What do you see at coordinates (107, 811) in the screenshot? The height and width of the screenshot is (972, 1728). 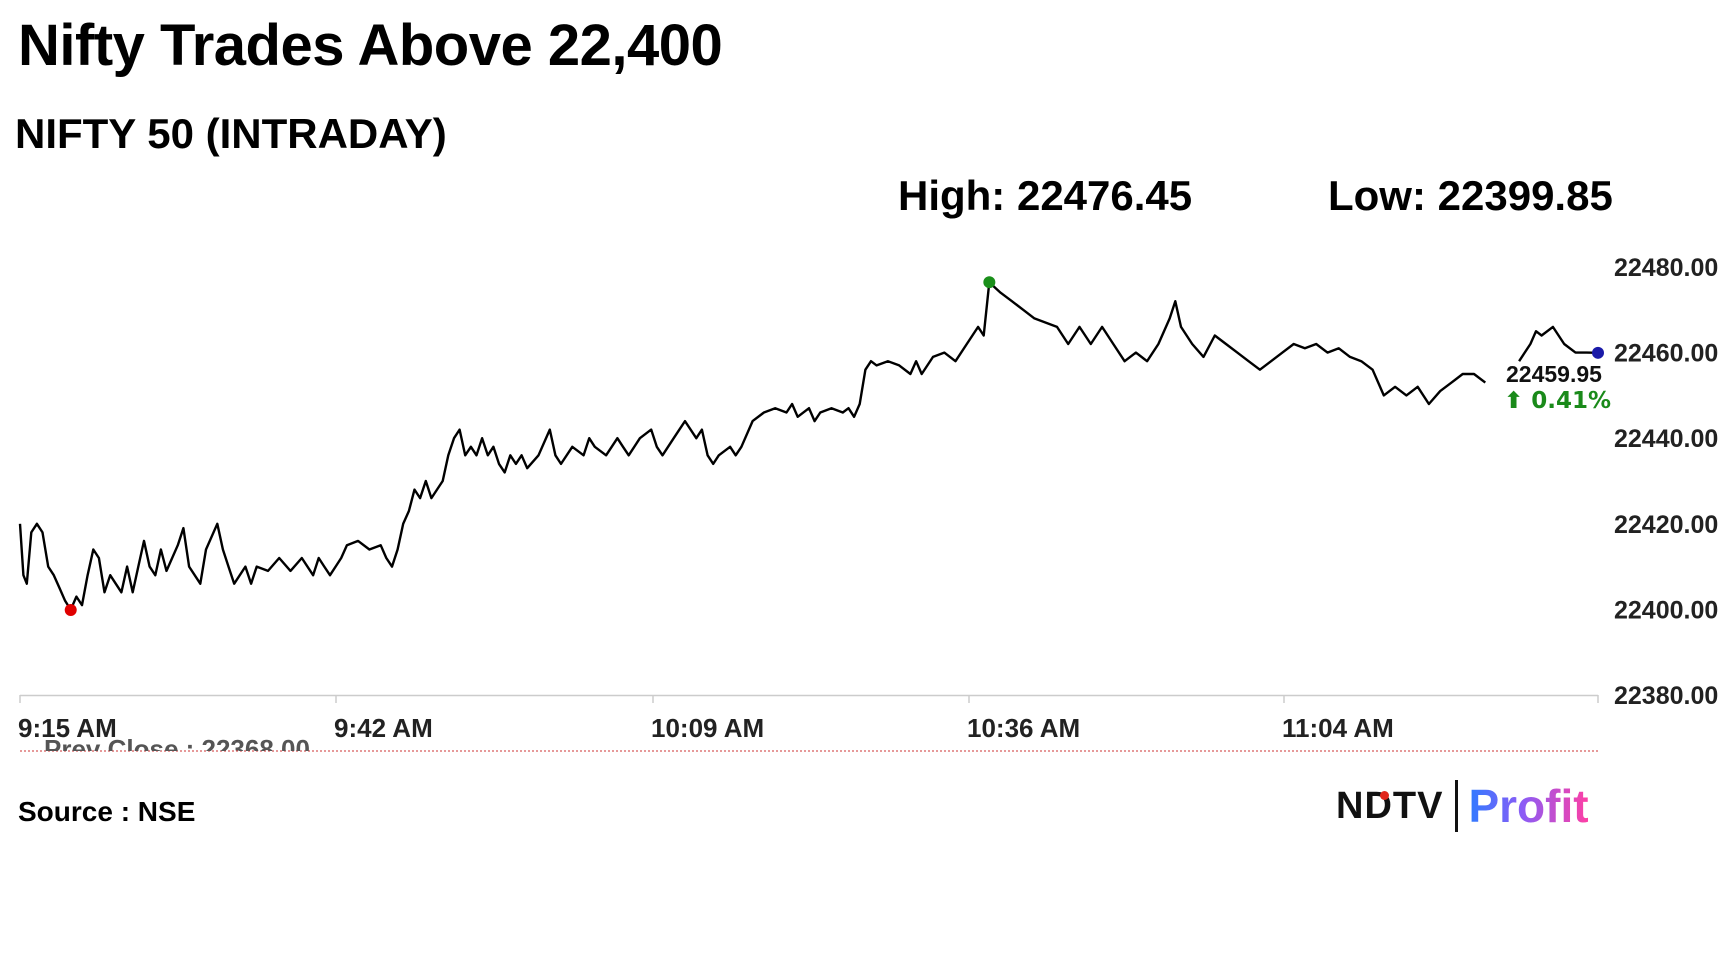 I see `source-label: Source : NSE` at bounding box center [107, 811].